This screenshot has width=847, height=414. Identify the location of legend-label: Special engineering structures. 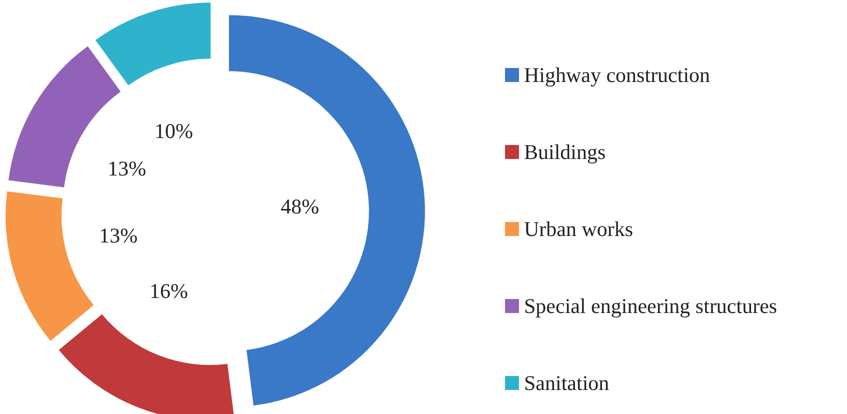
(651, 306).